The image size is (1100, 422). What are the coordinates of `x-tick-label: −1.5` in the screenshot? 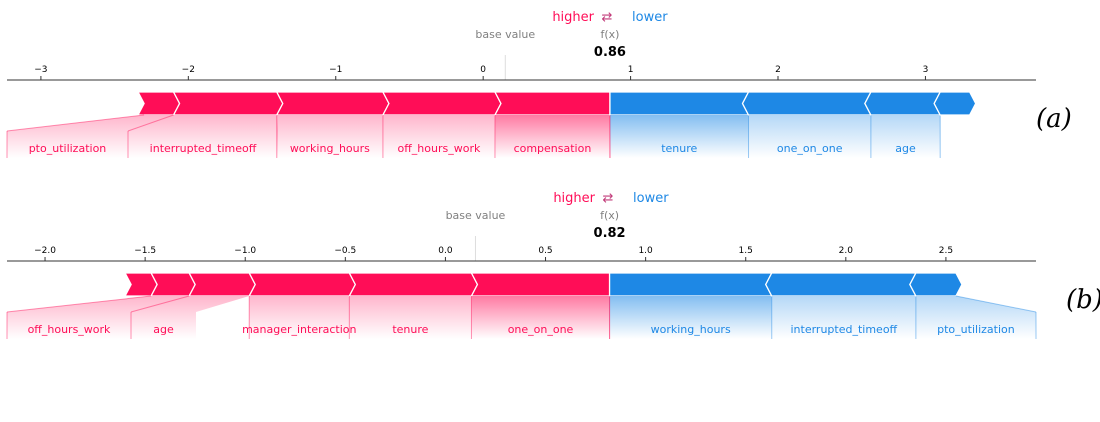 It's located at (145, 251).